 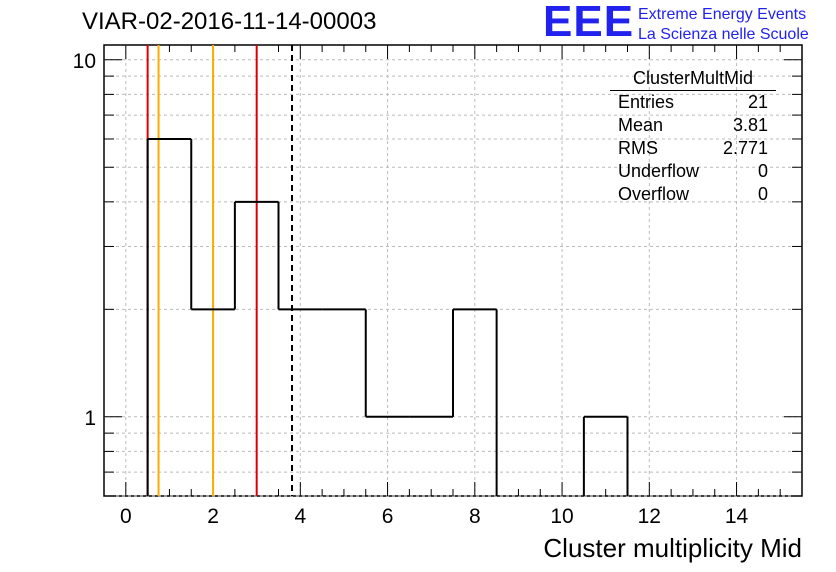 What do you see at coordinates (757, 102) in the screenshot?
I see `stats-value: 21` at bounding box center [757, 102].